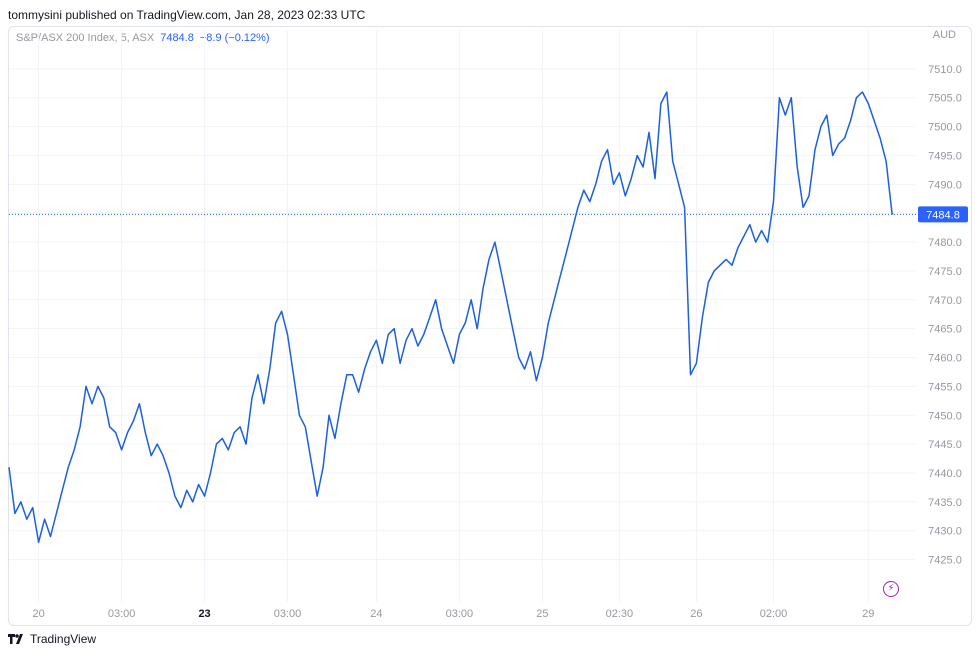 This screenshot has height=654, width=980. What do you see at coordinates (868, 614) in the screenshot?
I see `x-tick-label: 29` at bounding box center [868, 614].